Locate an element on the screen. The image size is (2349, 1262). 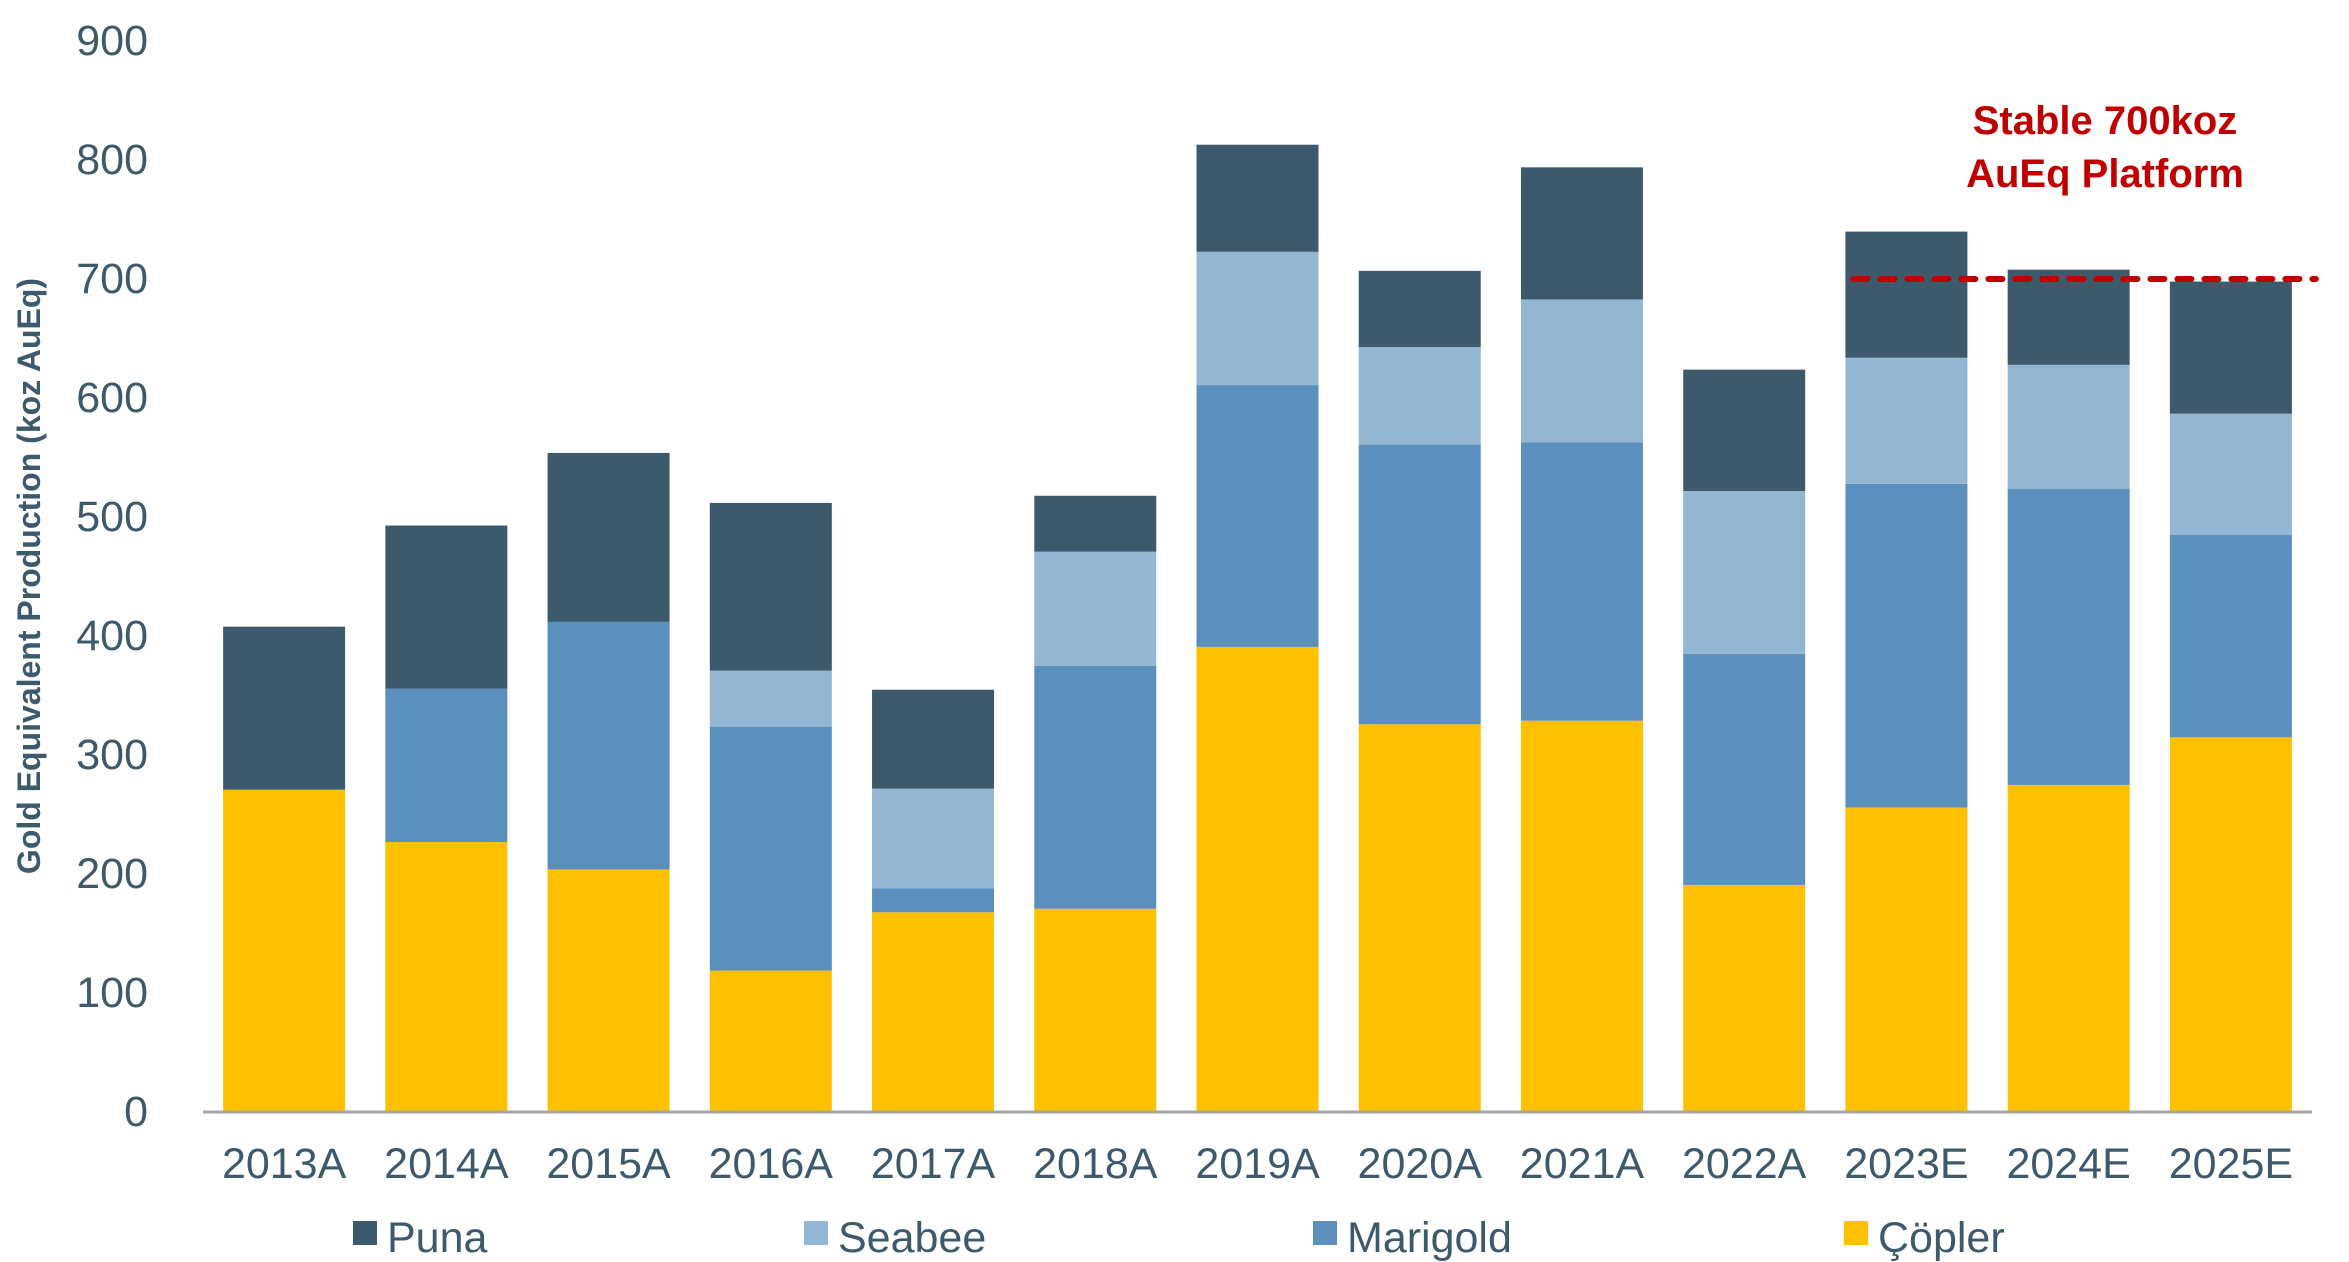
x-tick-label: 2021A is located at coordinates (1582, 1164).